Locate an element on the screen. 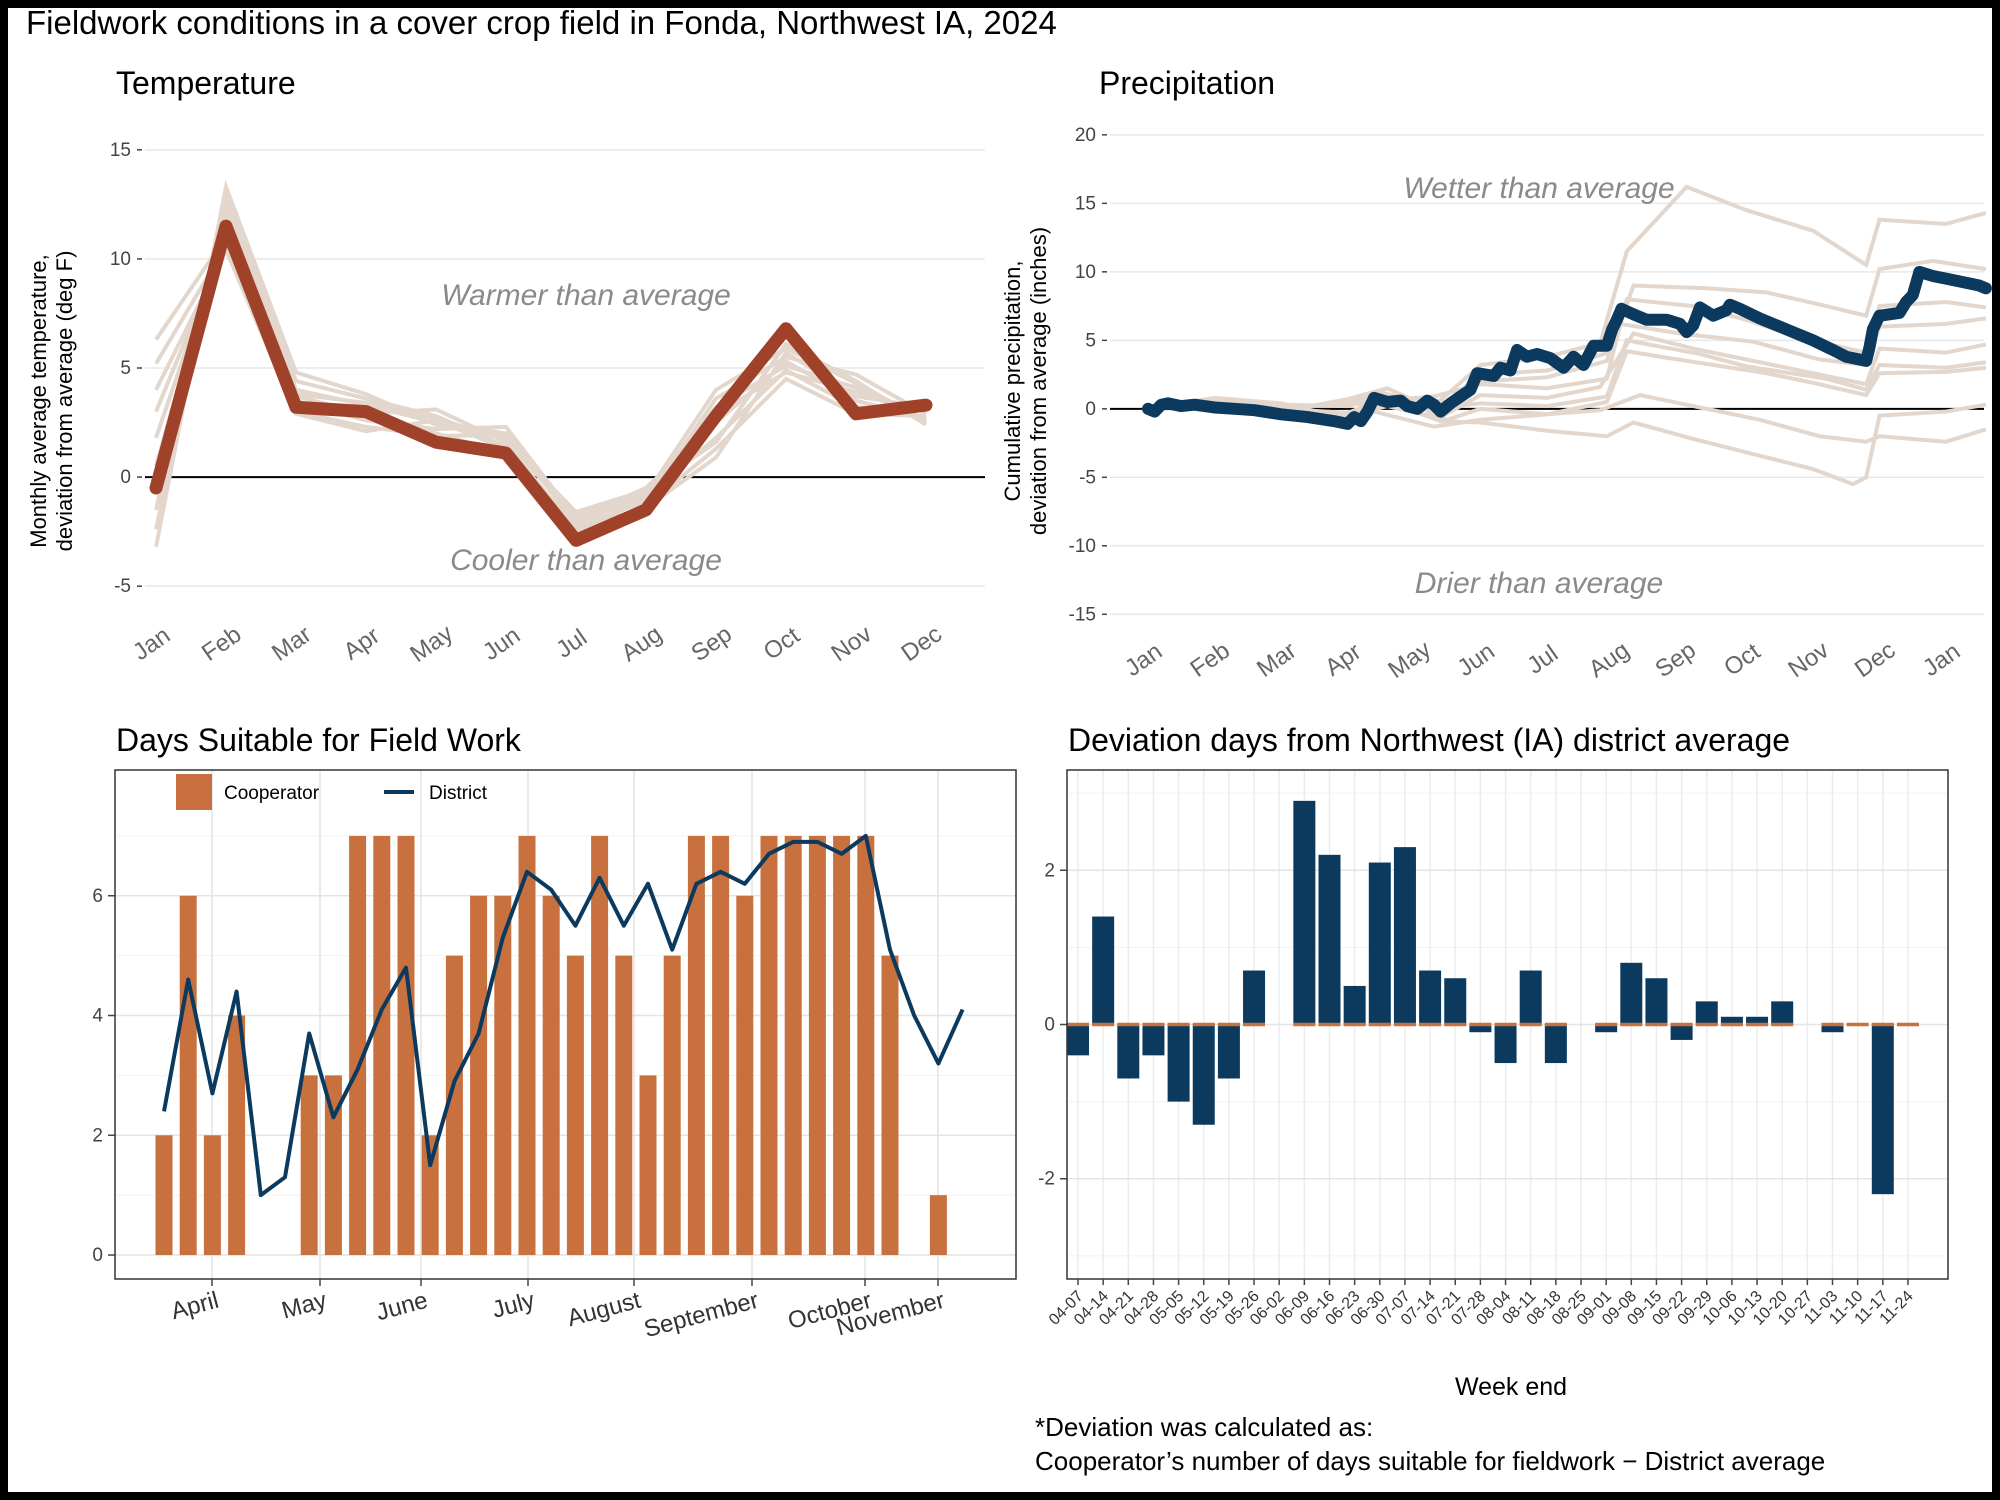 The image size is (2000, 1500). temperature-month-label: May is located at coordinates (431, 644).